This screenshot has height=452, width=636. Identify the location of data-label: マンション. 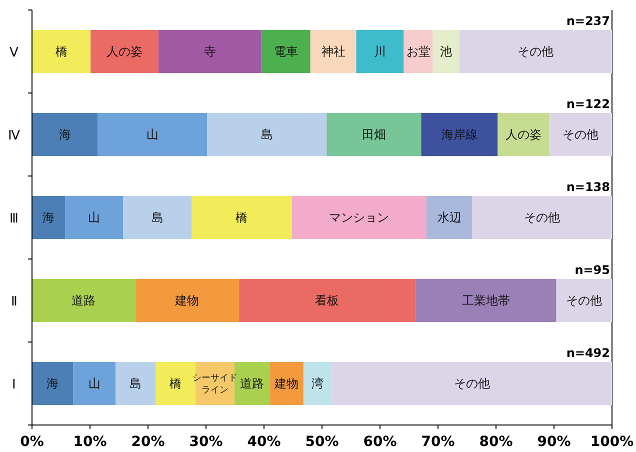
(359, 217).